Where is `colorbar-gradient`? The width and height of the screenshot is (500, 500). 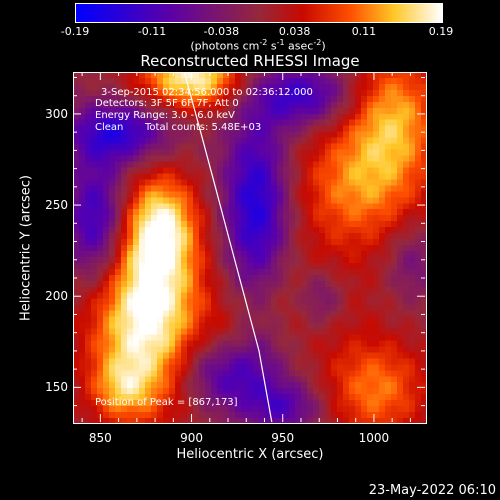 colorbar-gradient is located at coordinates (259, 13).